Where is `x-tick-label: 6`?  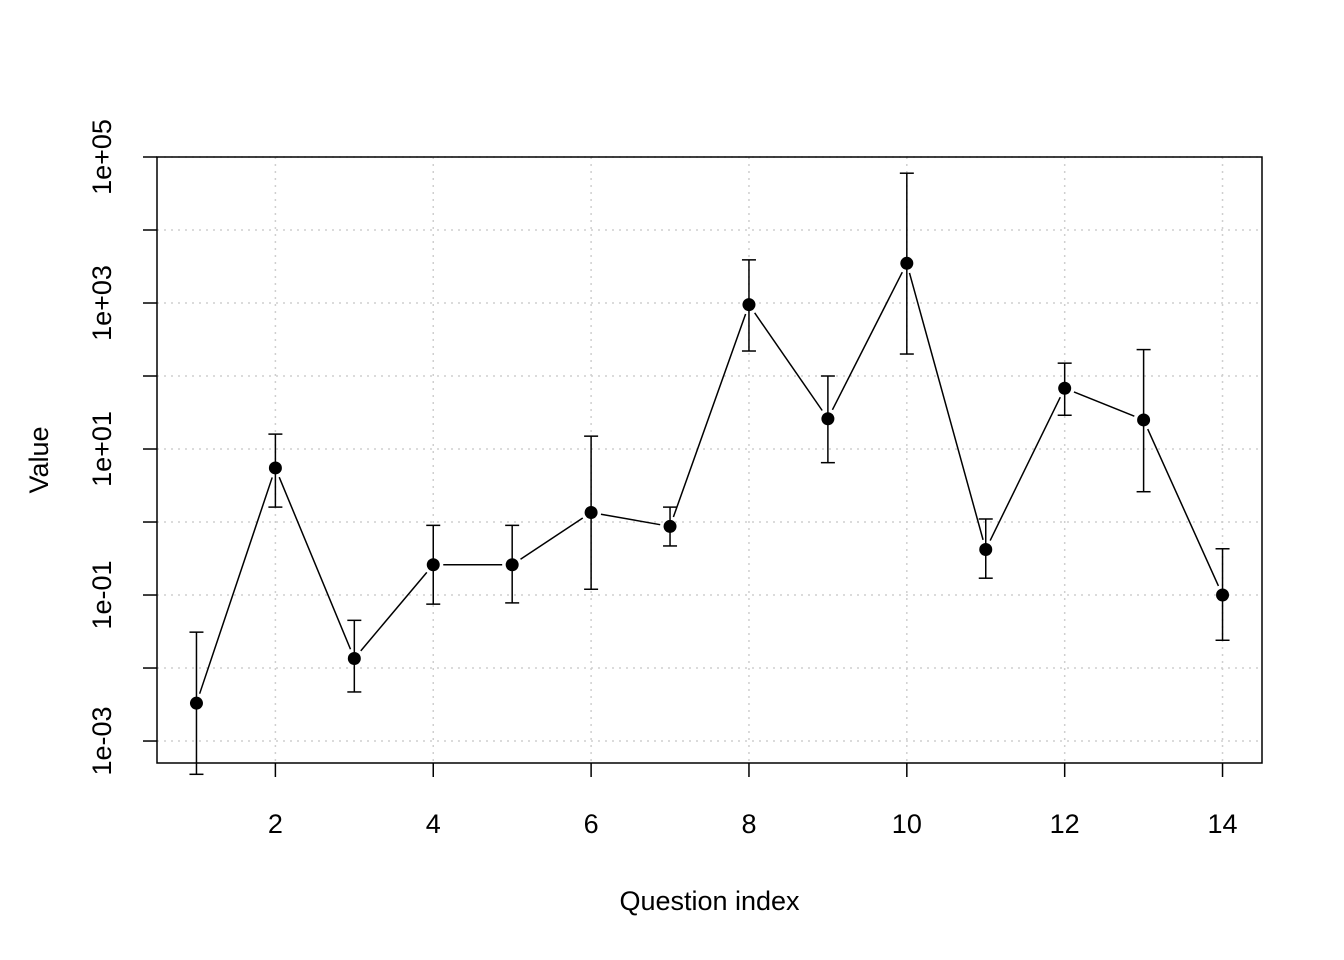
x-tick-label: 6 is located at coordinates (591, 824).